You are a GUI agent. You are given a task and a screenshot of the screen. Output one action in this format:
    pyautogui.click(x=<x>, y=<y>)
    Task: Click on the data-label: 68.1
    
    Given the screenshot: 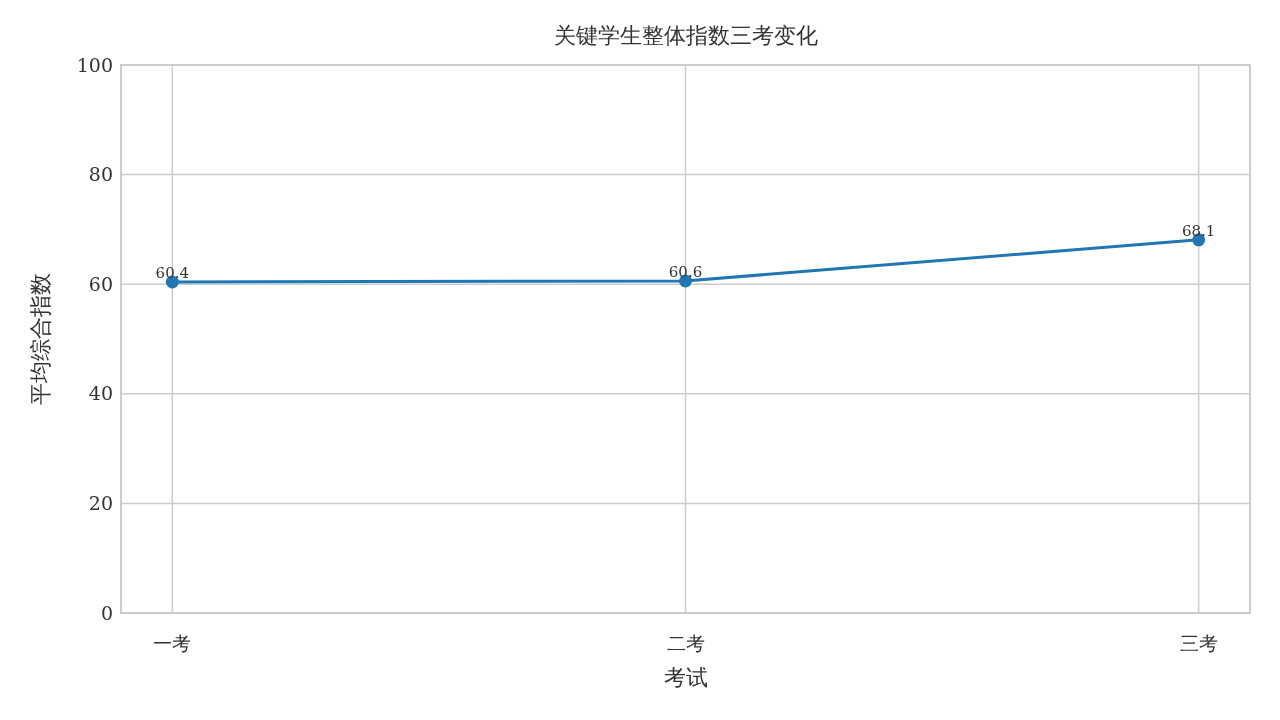 What is the action you would take?
    pyautogui.click(x=1198, y=230)
    